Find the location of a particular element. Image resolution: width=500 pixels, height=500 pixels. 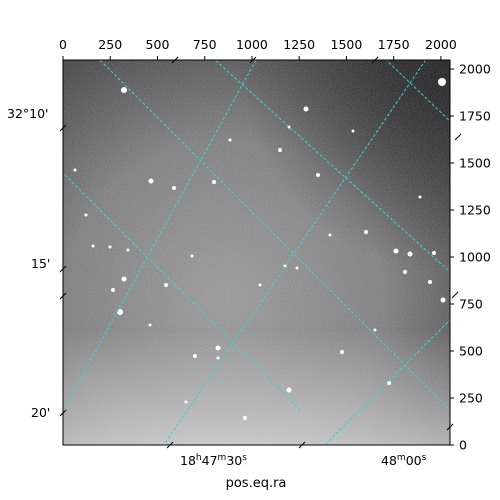

top-tick-label: 1000 is located at coordinates (252, 44).